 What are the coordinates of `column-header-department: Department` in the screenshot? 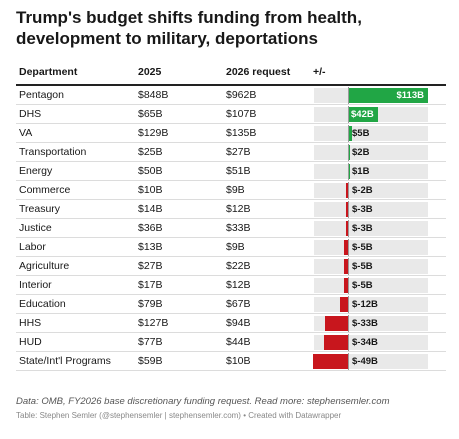 It's located at (48, 72).